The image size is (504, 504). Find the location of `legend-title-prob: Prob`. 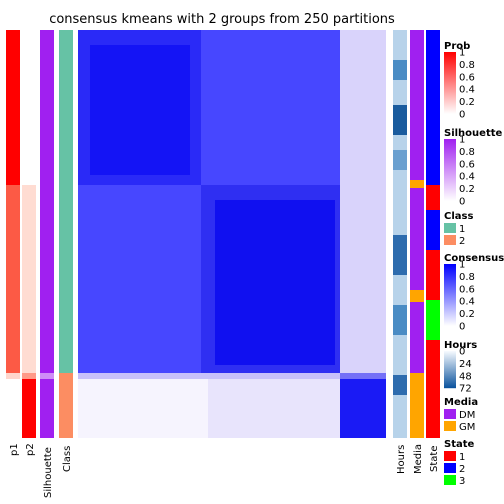

legend-title-prob: Prob is located at coordinates (457, 46).